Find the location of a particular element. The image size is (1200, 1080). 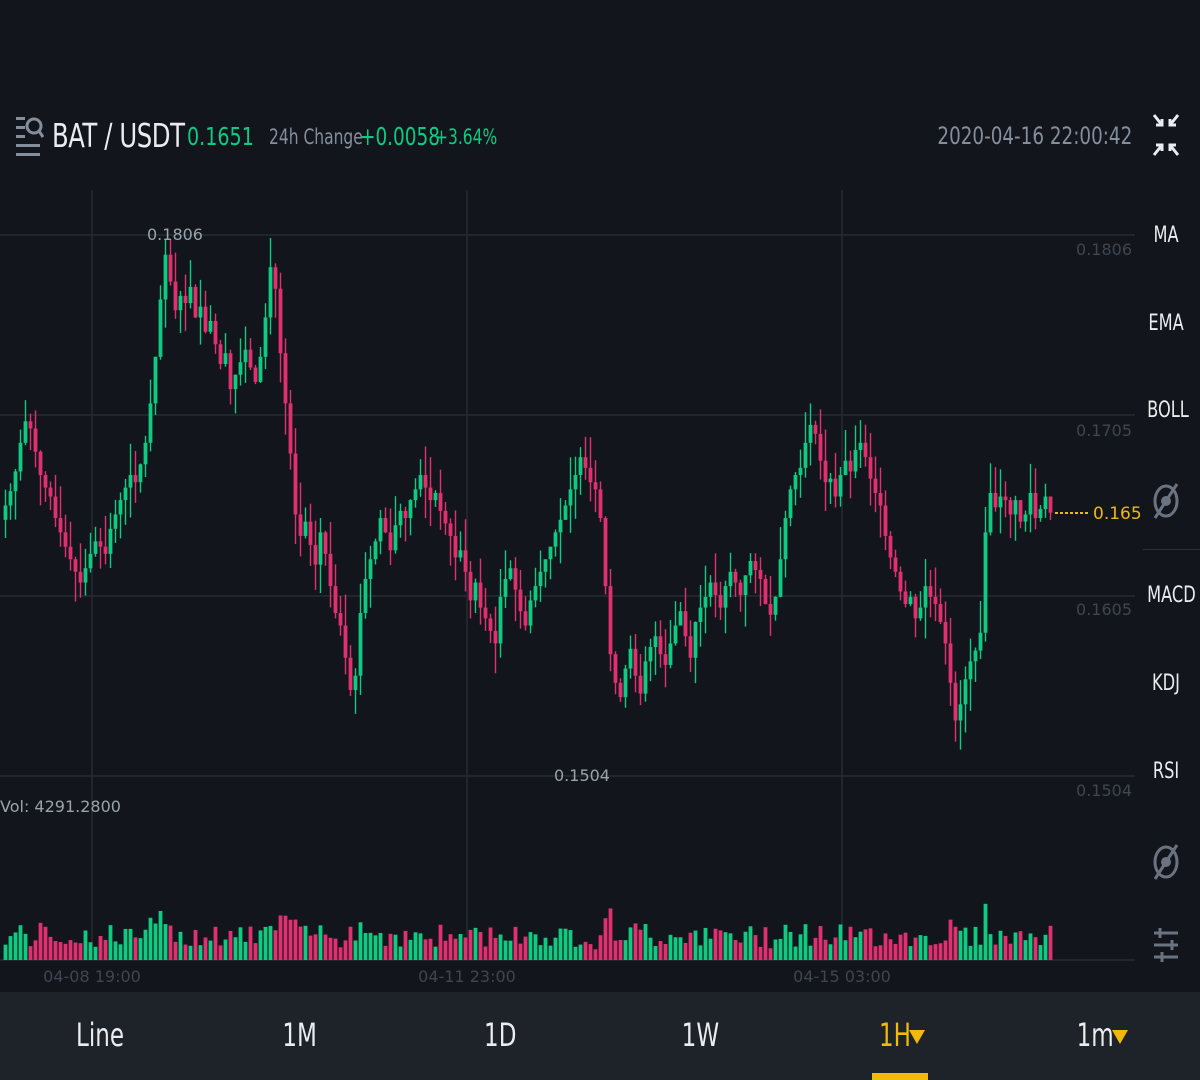

pair-name: BAT / USDT is located at coordinates (118, 135).